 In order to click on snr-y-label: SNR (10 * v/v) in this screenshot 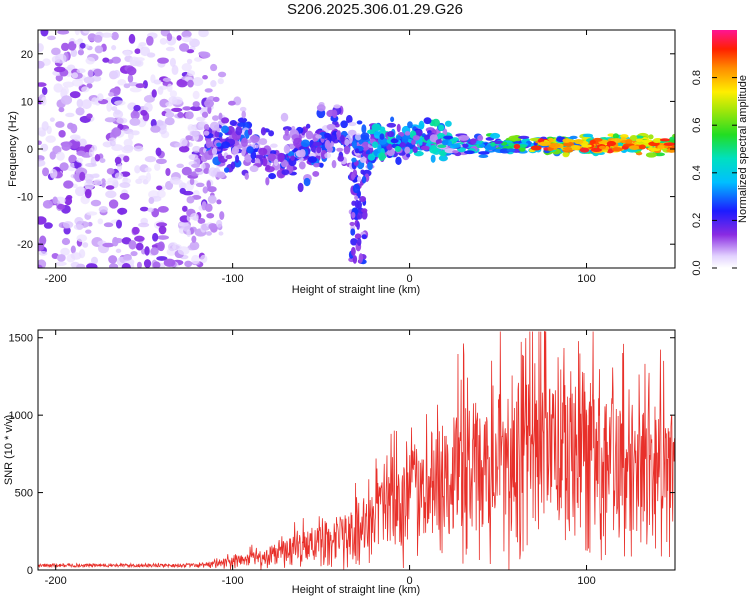, I will do `click(9, 450)`.